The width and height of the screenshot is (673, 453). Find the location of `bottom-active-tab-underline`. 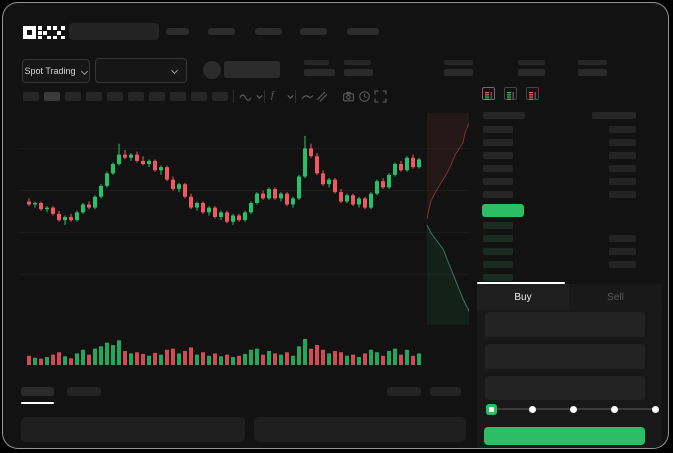

bottom-active-tab-underline is located at coordinates (37, 403).